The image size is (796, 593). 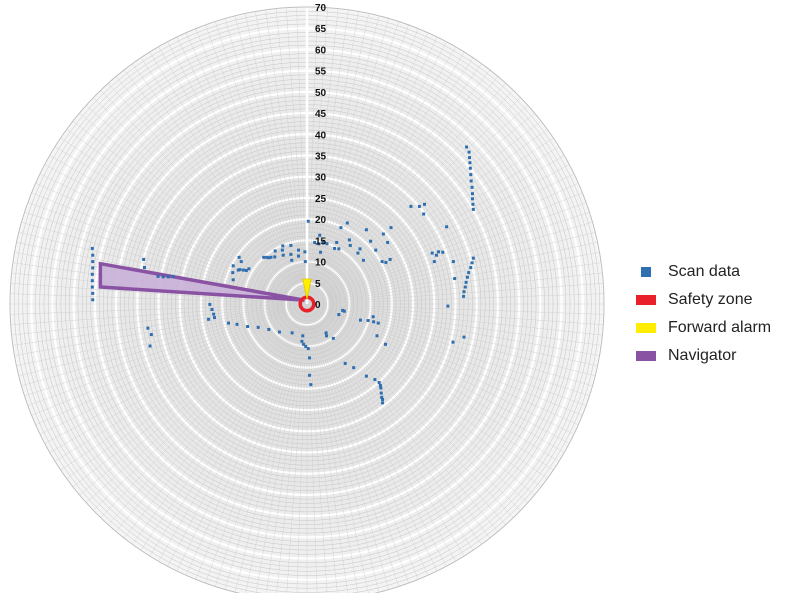 I want to click on radial-tick-label: 20, so click(x=321, y=220).